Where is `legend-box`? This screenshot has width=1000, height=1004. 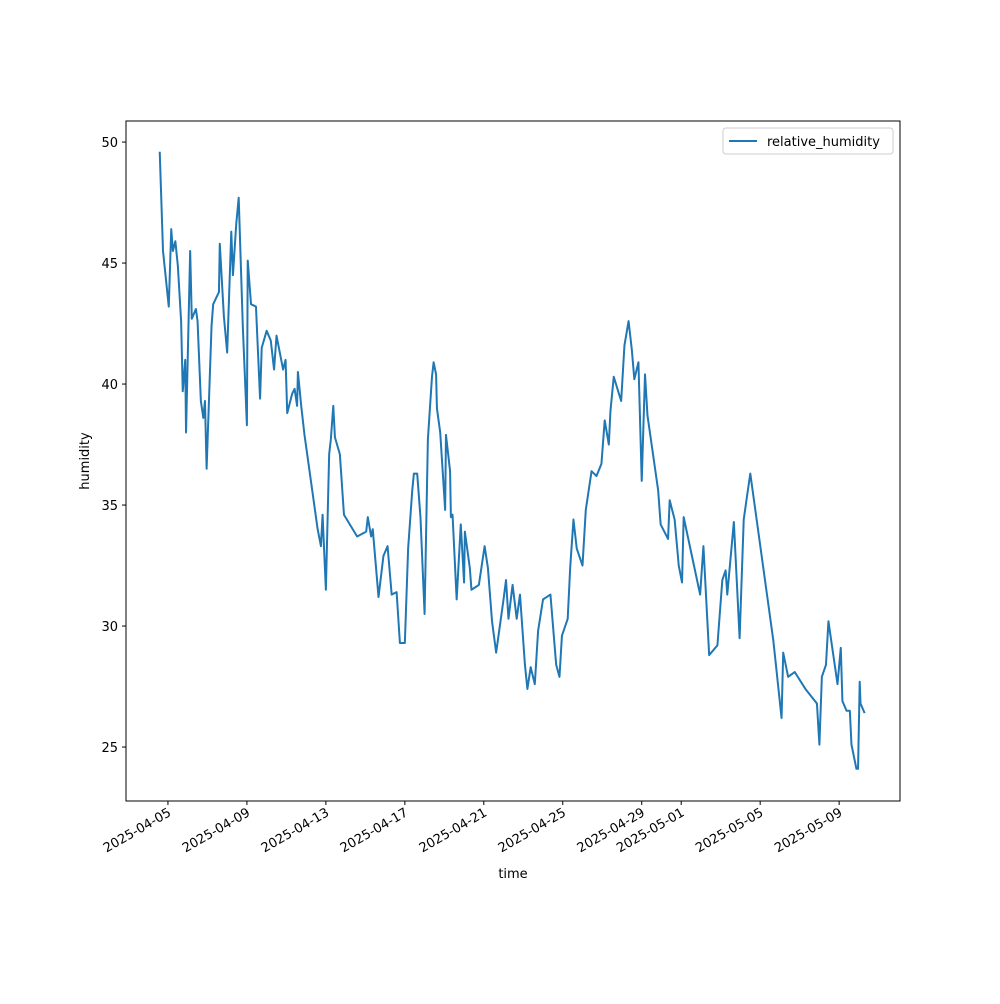 legend-box is located at coordinates (808, 141).